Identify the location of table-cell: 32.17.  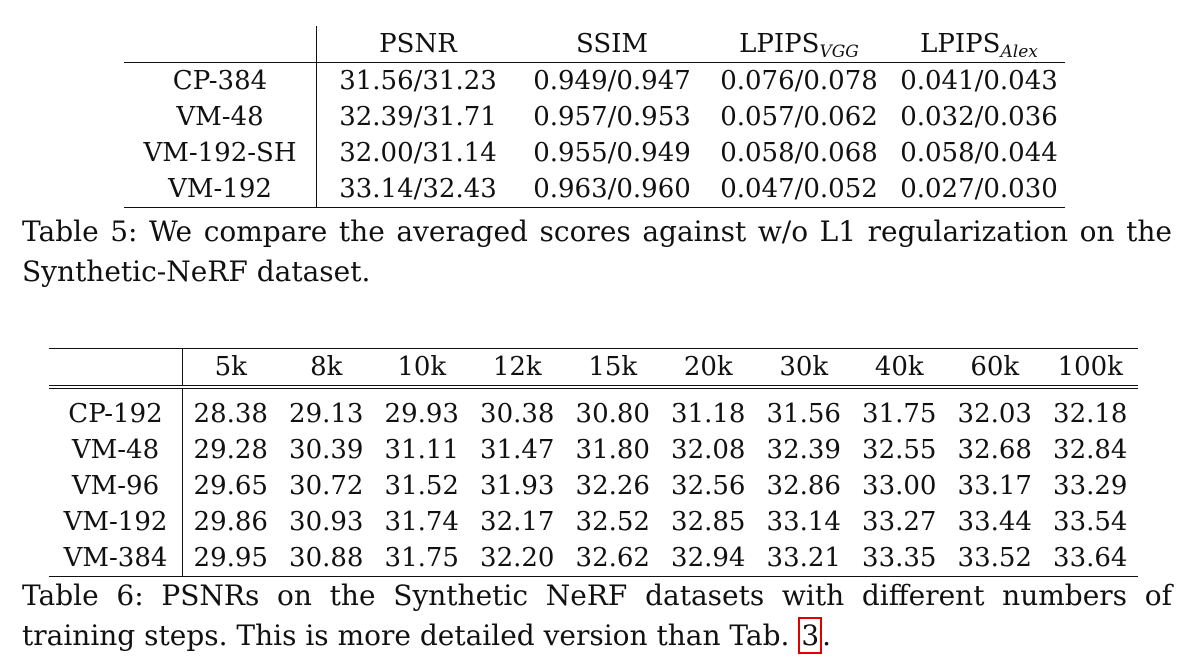
(517, 522).